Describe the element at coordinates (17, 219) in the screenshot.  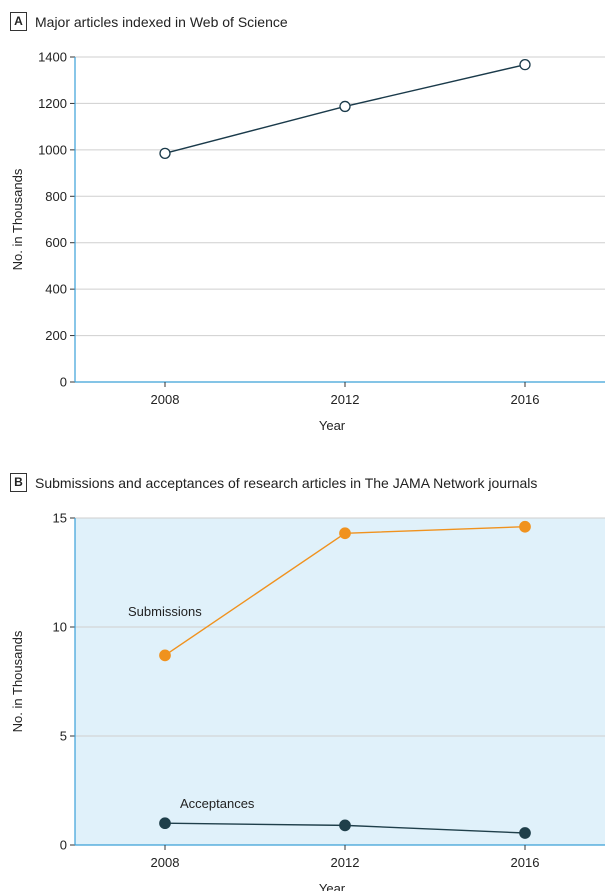
I see `chart-a-y-axis-label: No. in Thousands` at that location.